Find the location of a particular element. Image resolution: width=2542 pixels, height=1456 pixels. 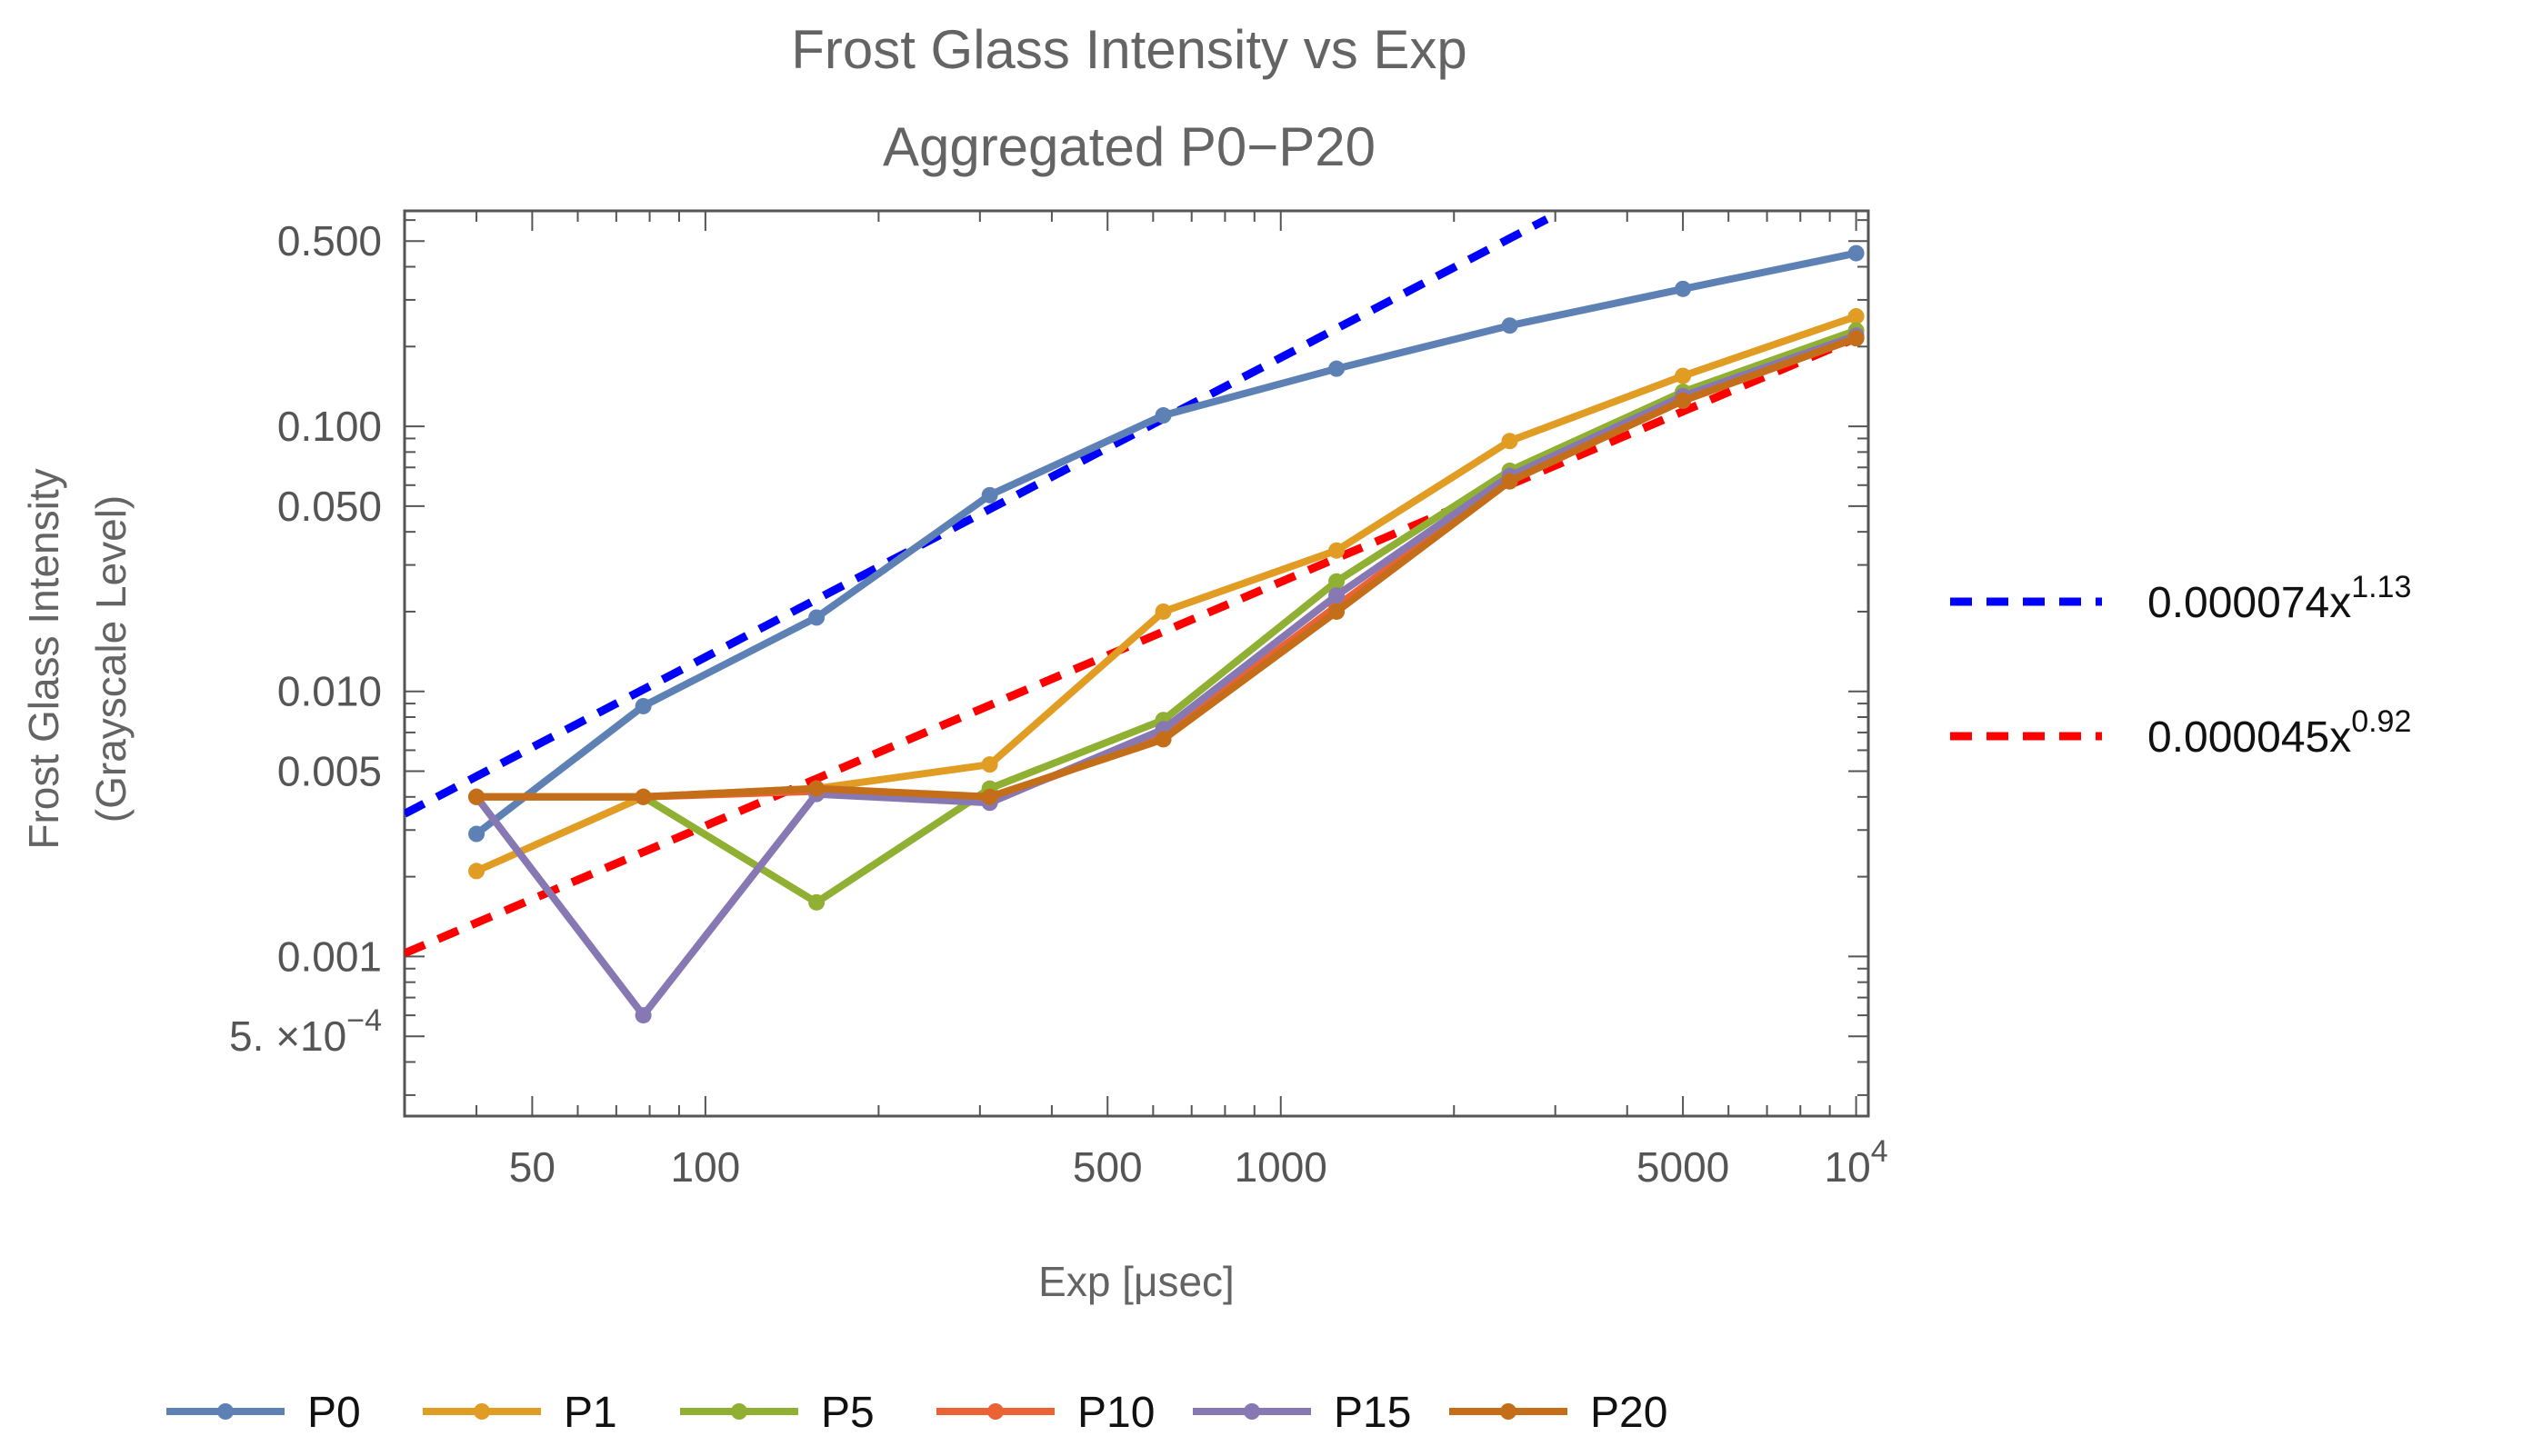

y-tick-label: 0.100 is located at coordinates (329, 427).